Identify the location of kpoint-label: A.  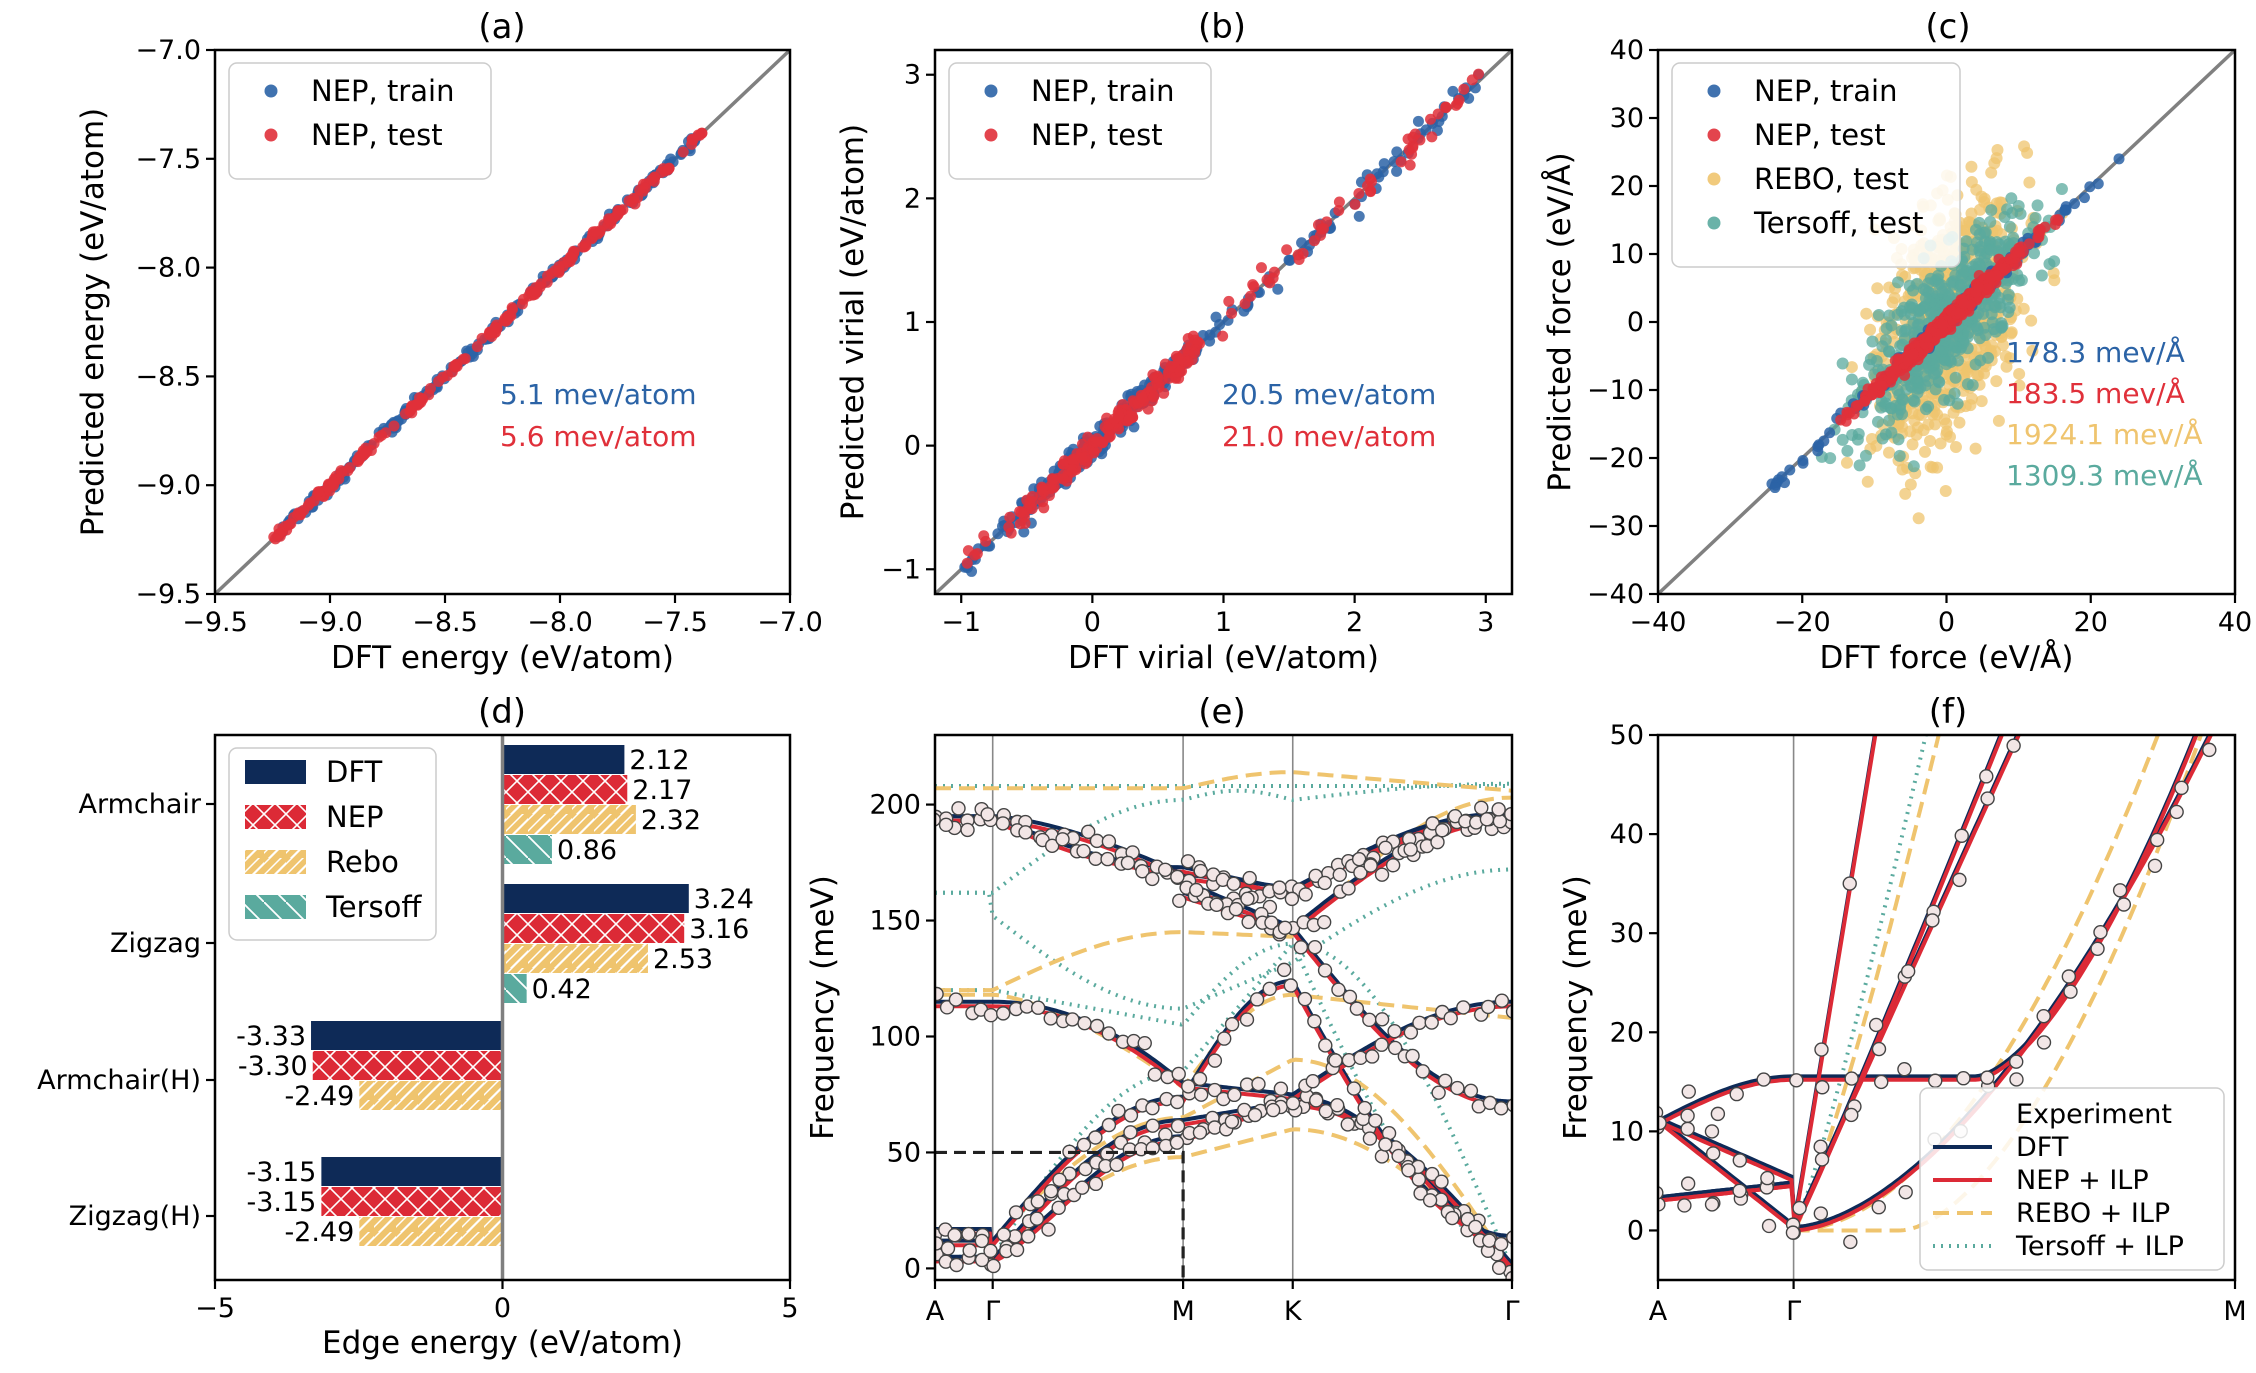
(935, 1311).